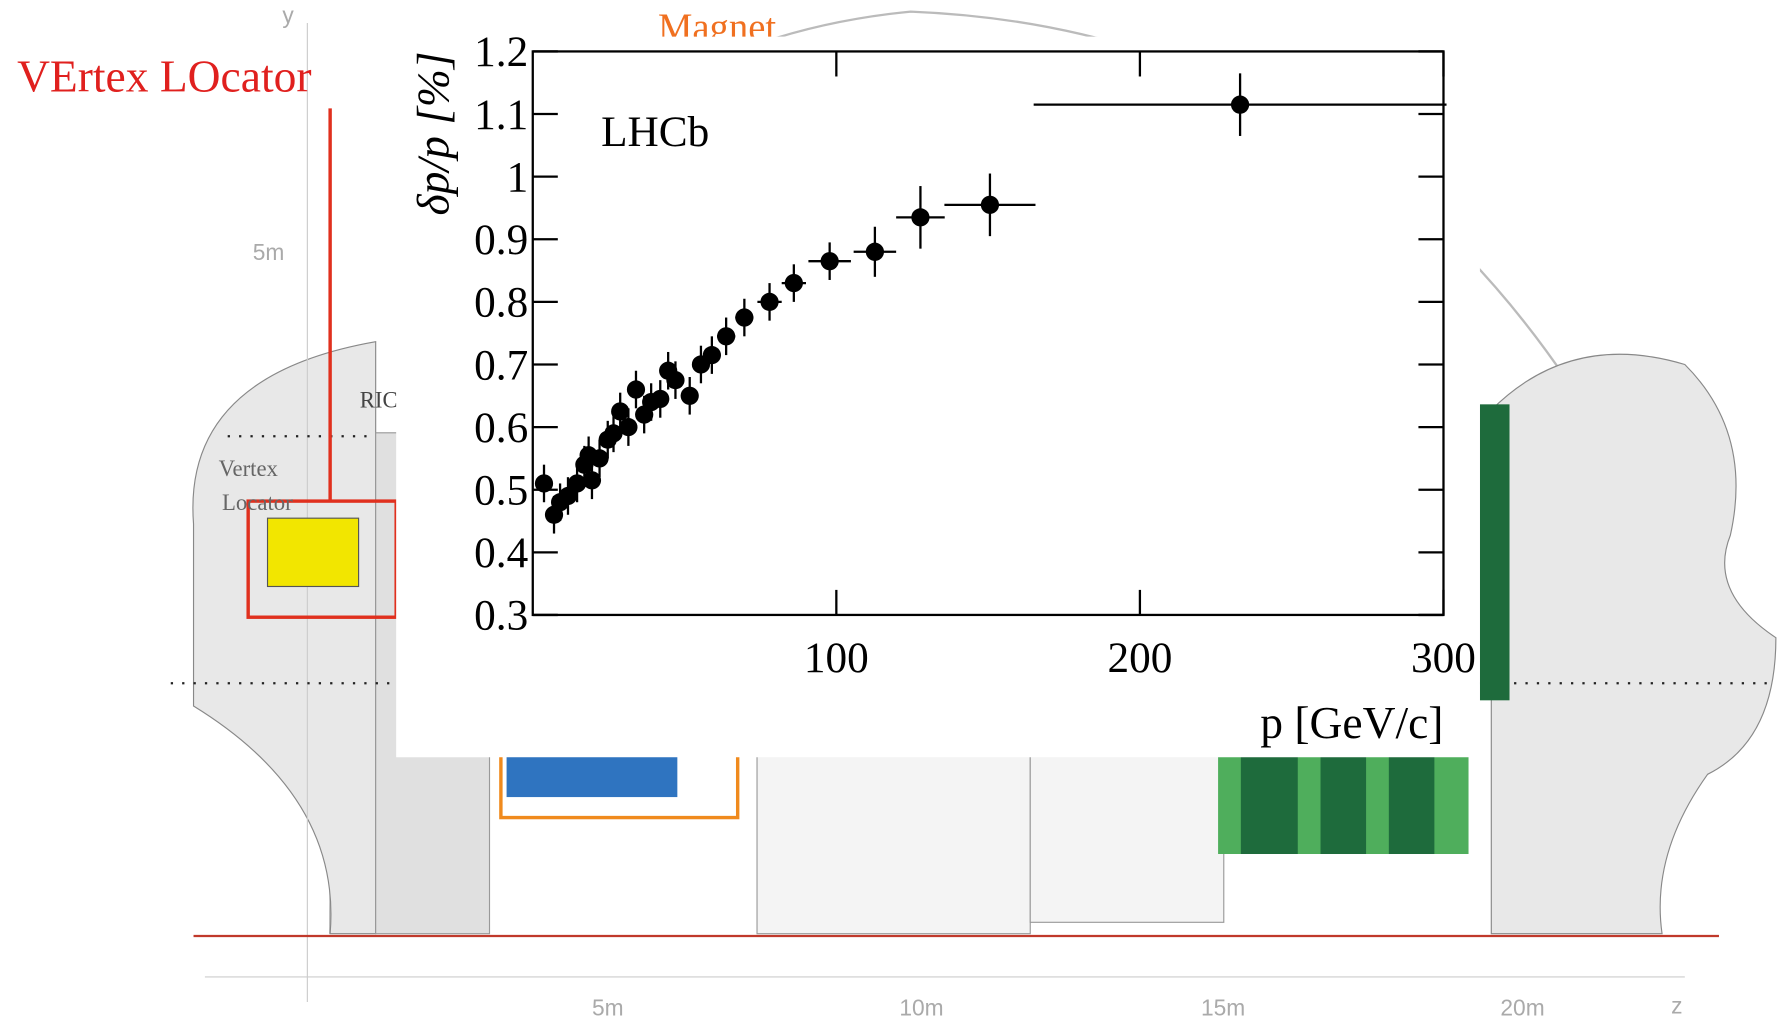 The image size is (1785, 1017). Describe the element at coordinates (249, 468) in the screenshot. I see `diagram-label: Vertex` at that location.